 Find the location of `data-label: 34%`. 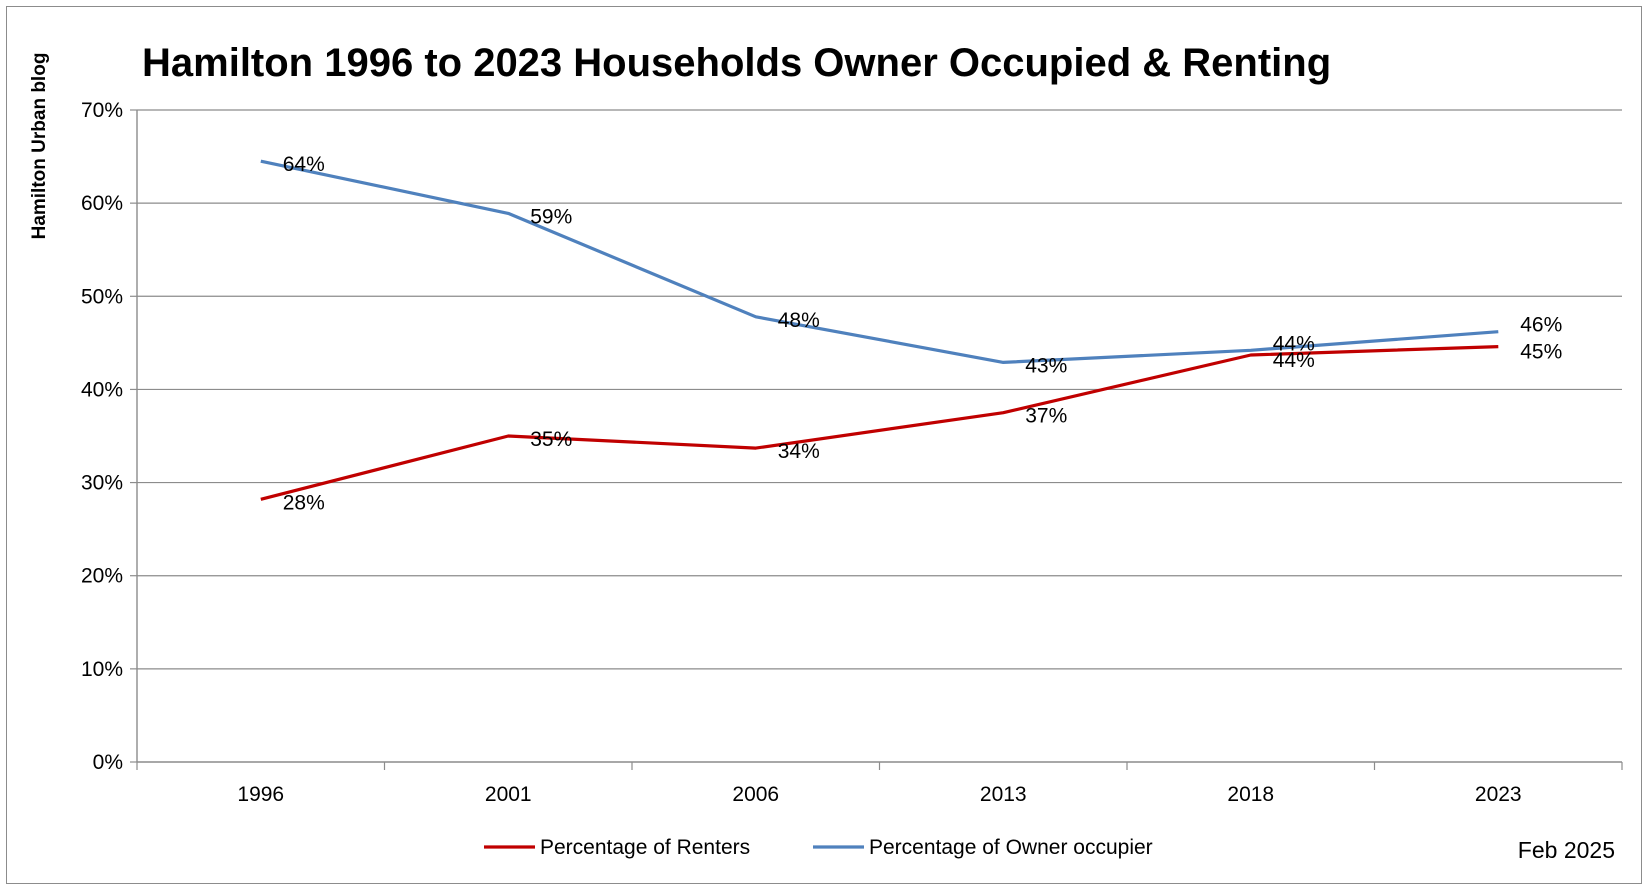

data-label: 34% is located at coordinates (799, 451).